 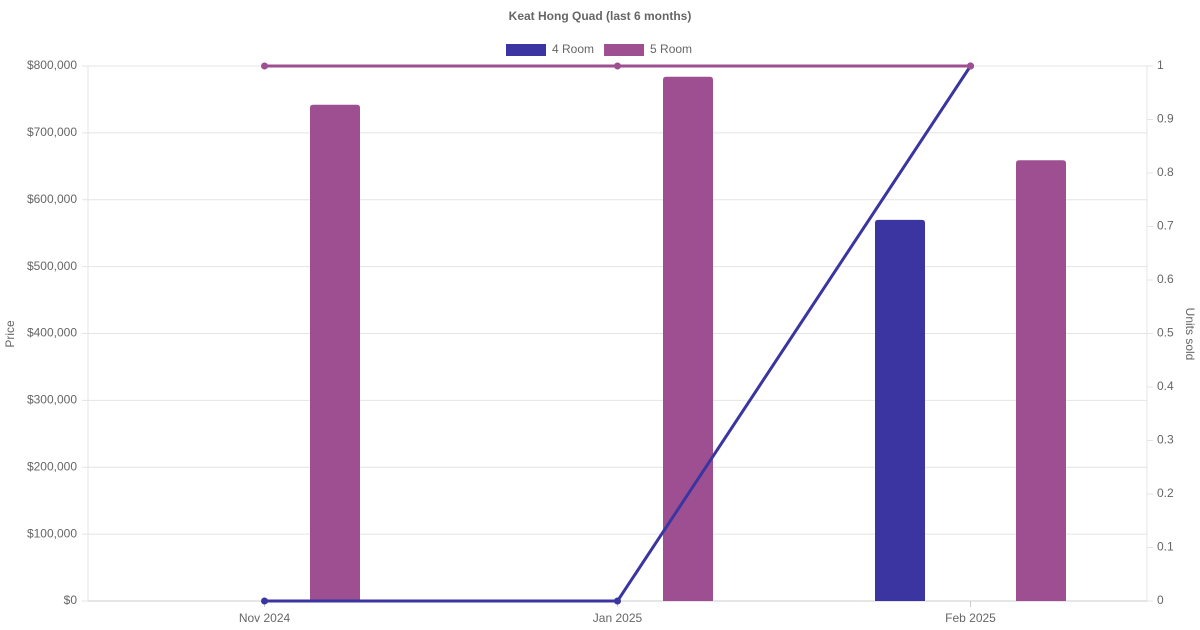 What do you see at coordinates (1165, 226) in the screenshot?
I see `y2-tick-label: 0.7` at bounding box center [1165, 226].